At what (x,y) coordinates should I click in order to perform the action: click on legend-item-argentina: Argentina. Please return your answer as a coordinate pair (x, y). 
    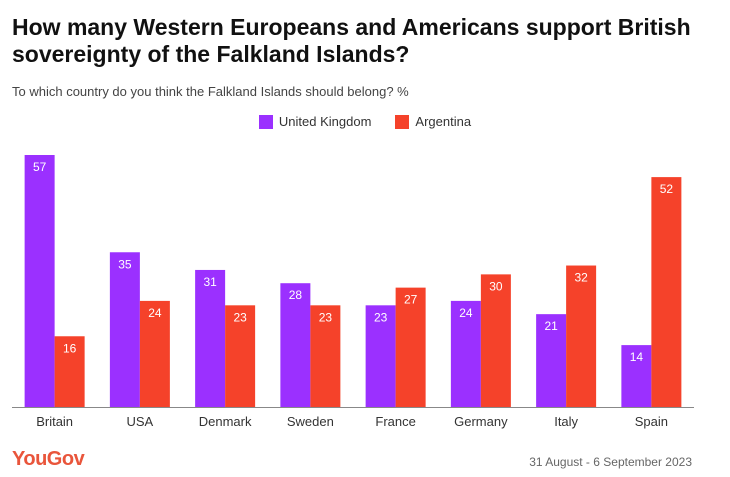
    Looking at the image, I should click on (433, 121).